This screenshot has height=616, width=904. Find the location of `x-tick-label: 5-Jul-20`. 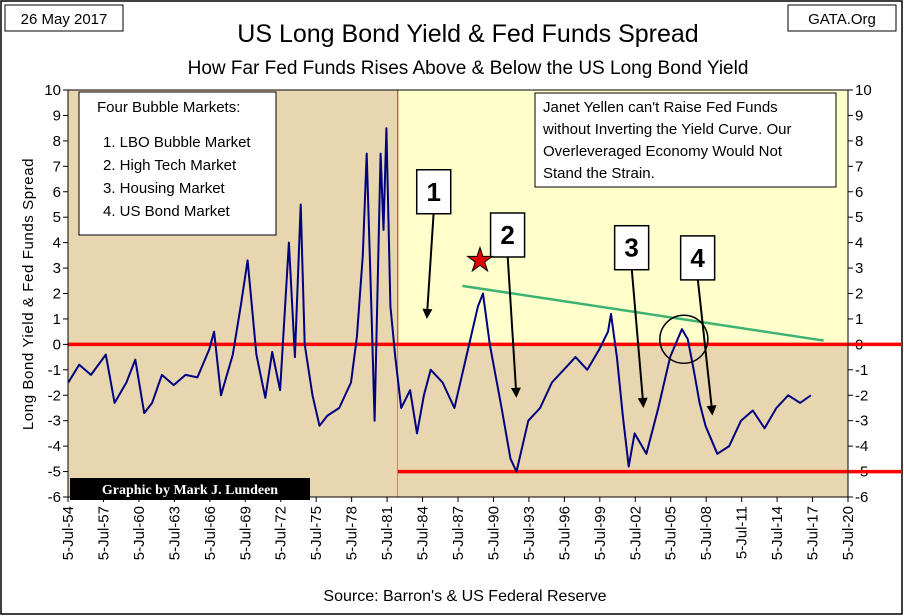

x-tick-label: 5-Jul-20 is located at coordinates (848, 533).